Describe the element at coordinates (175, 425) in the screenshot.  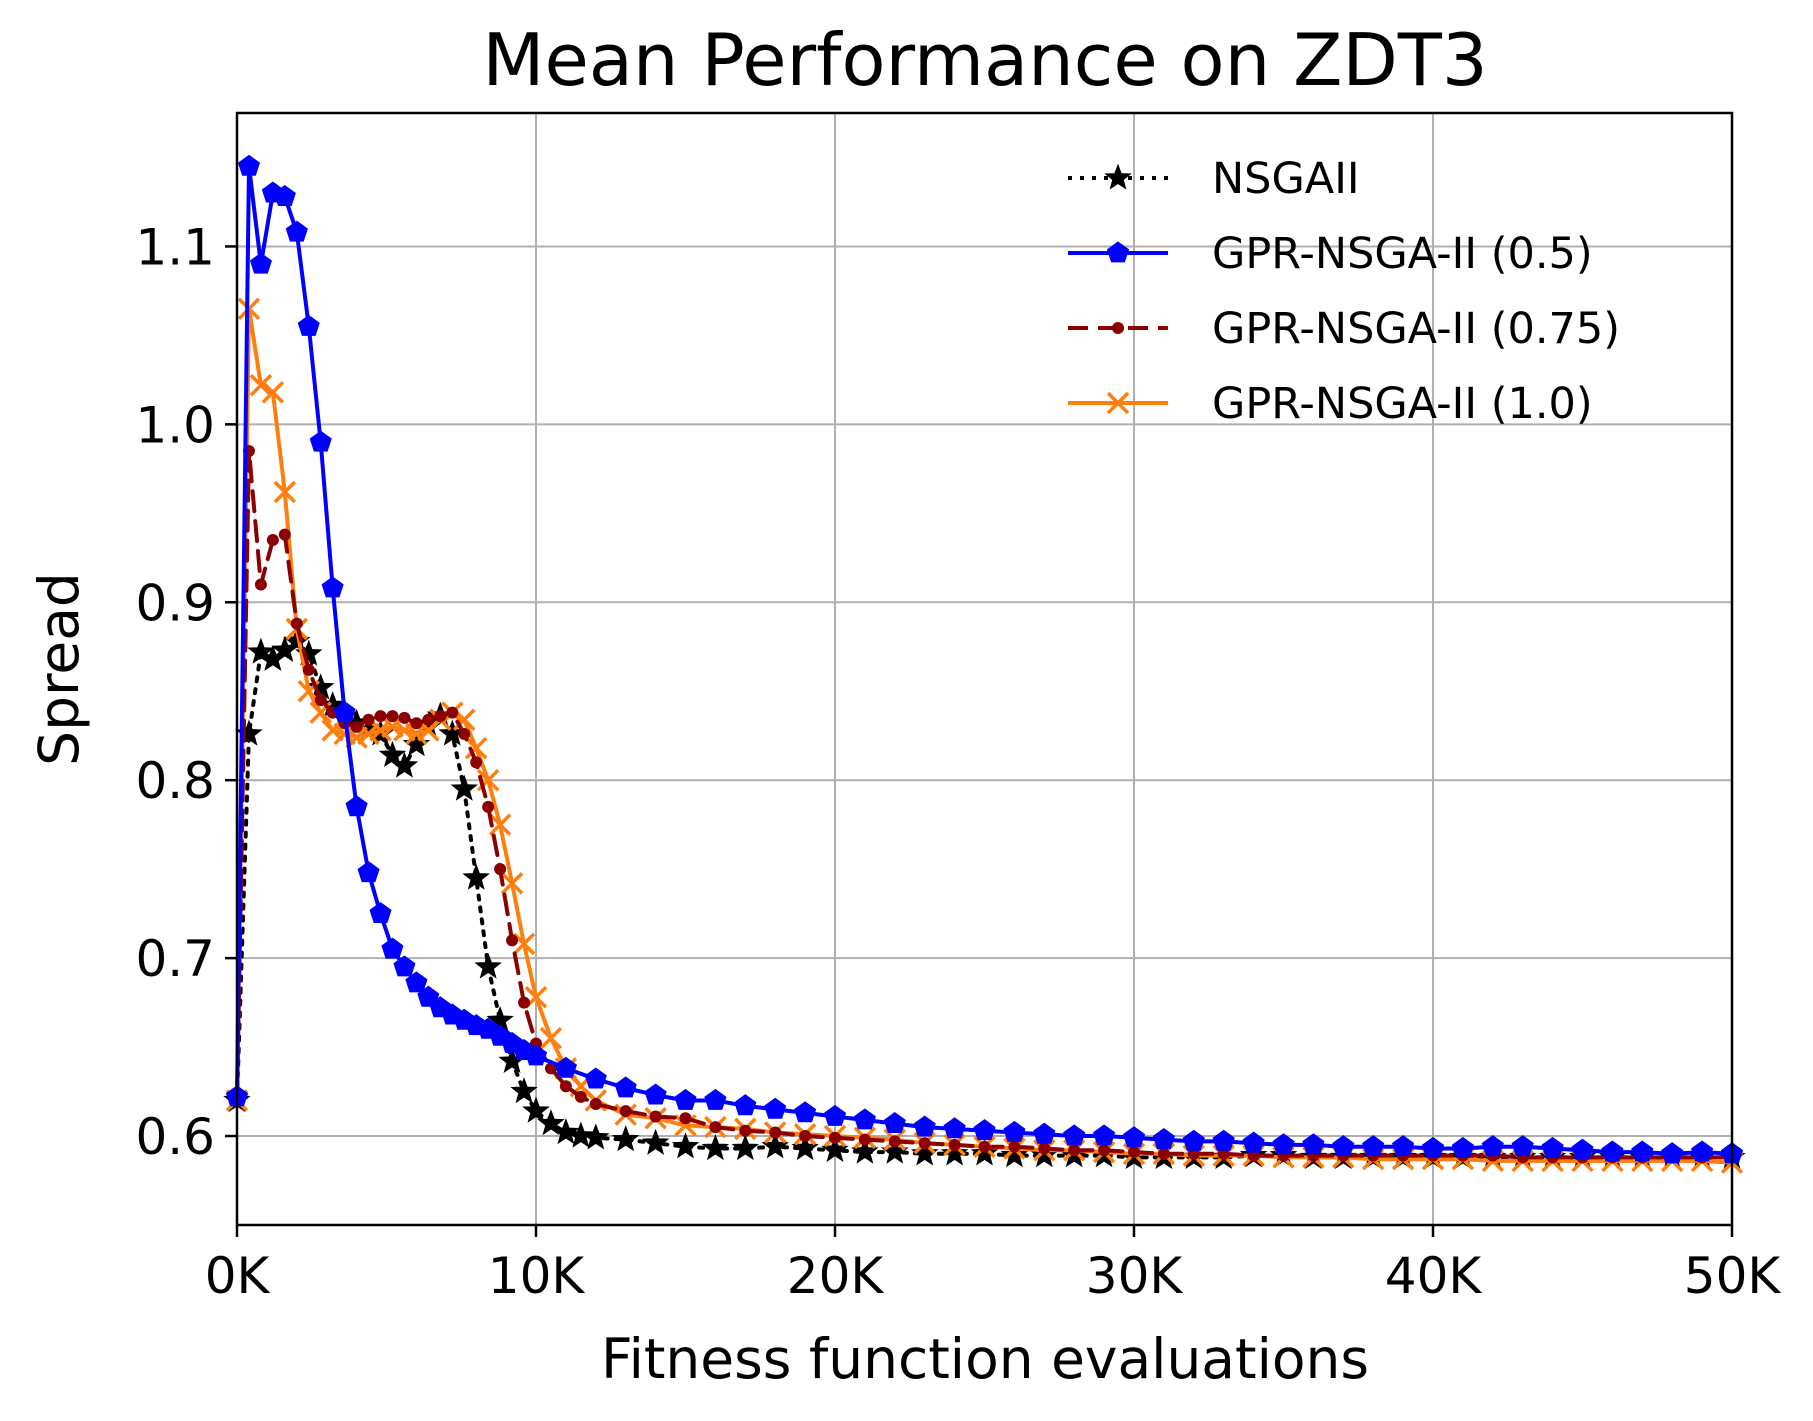
I see `y-tick-label: 1.0` at that location.